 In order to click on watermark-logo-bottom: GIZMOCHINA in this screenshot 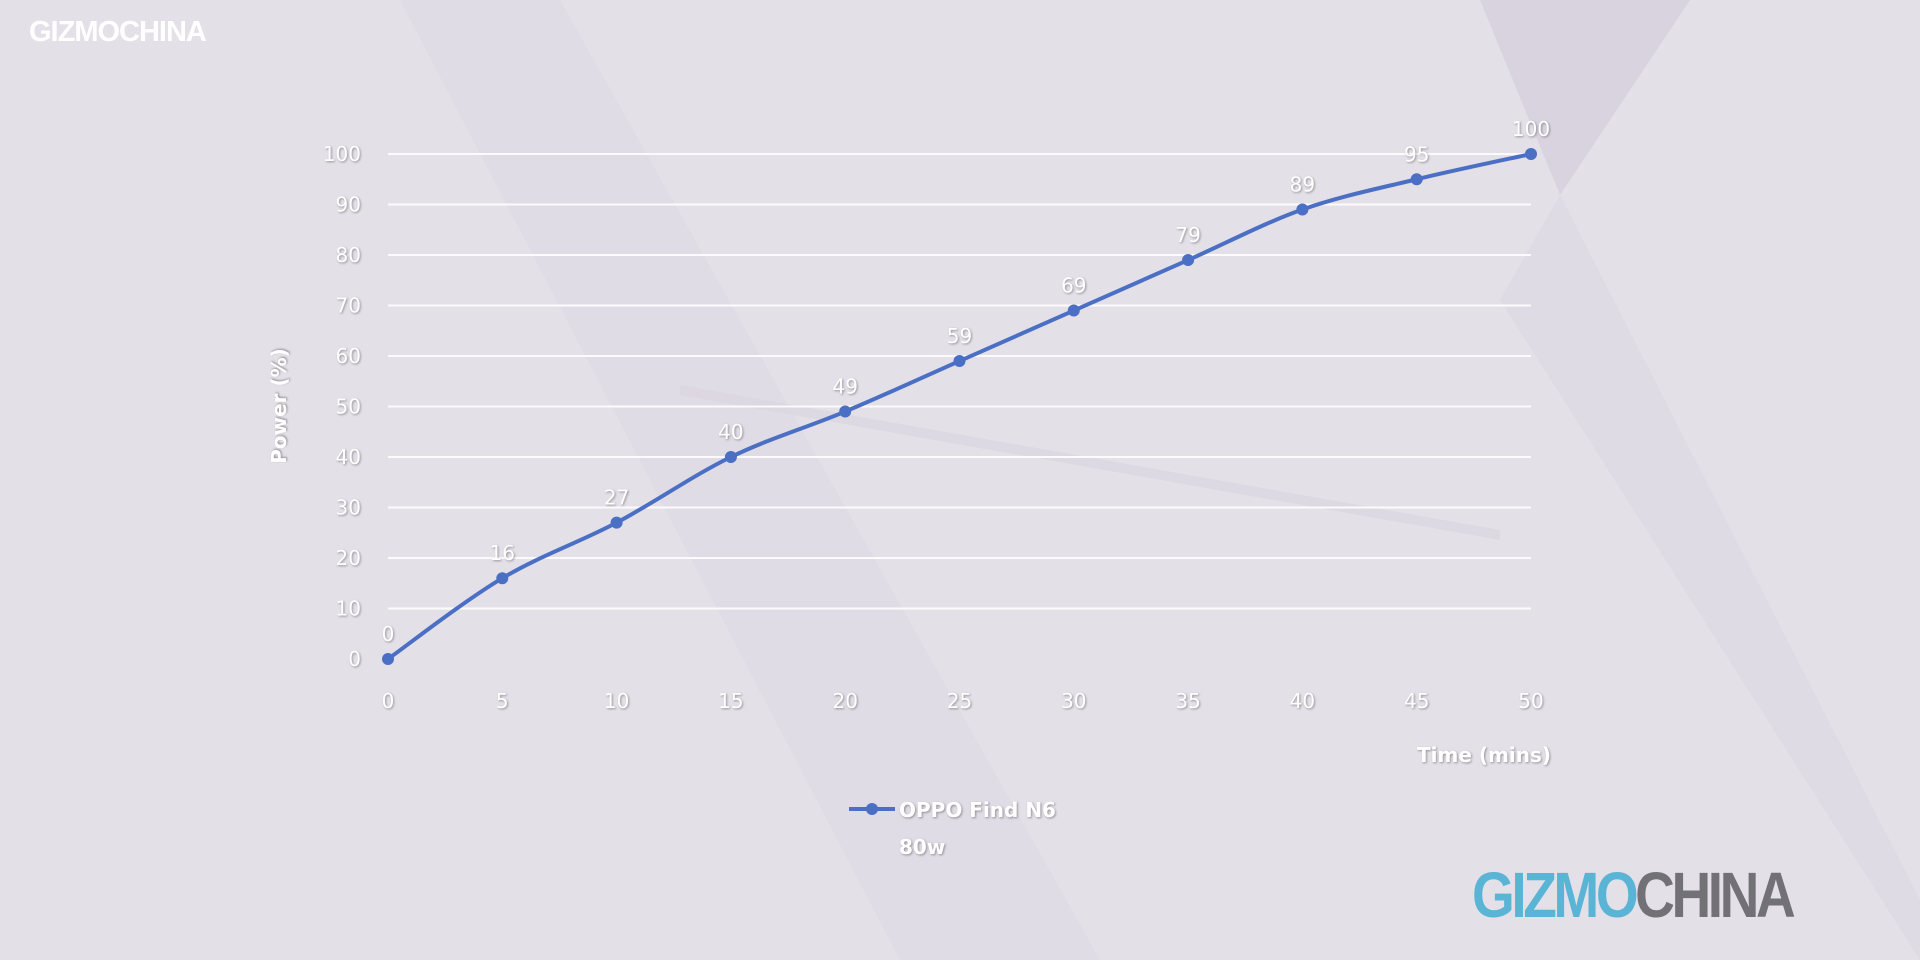, I will do `click(1634, 895)`.